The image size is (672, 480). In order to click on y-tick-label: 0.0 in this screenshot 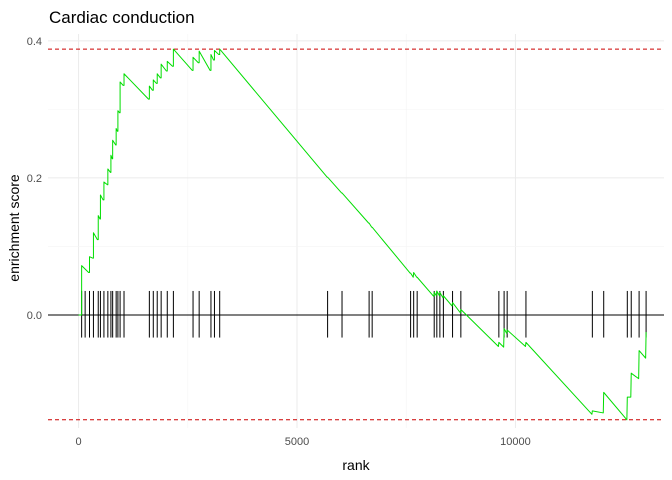, I will do `click(34, 316)`.